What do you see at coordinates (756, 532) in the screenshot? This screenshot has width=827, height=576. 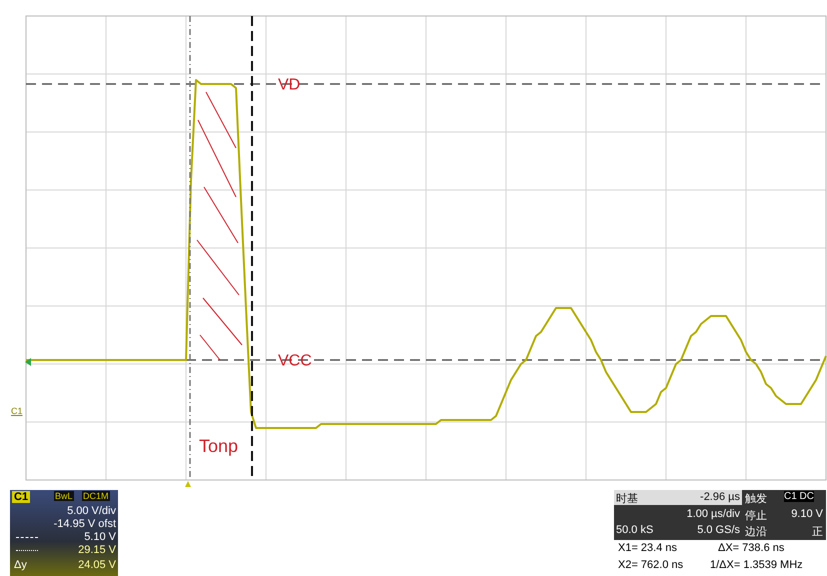 I see `text: 边沿` at bounding box center [756, 532].